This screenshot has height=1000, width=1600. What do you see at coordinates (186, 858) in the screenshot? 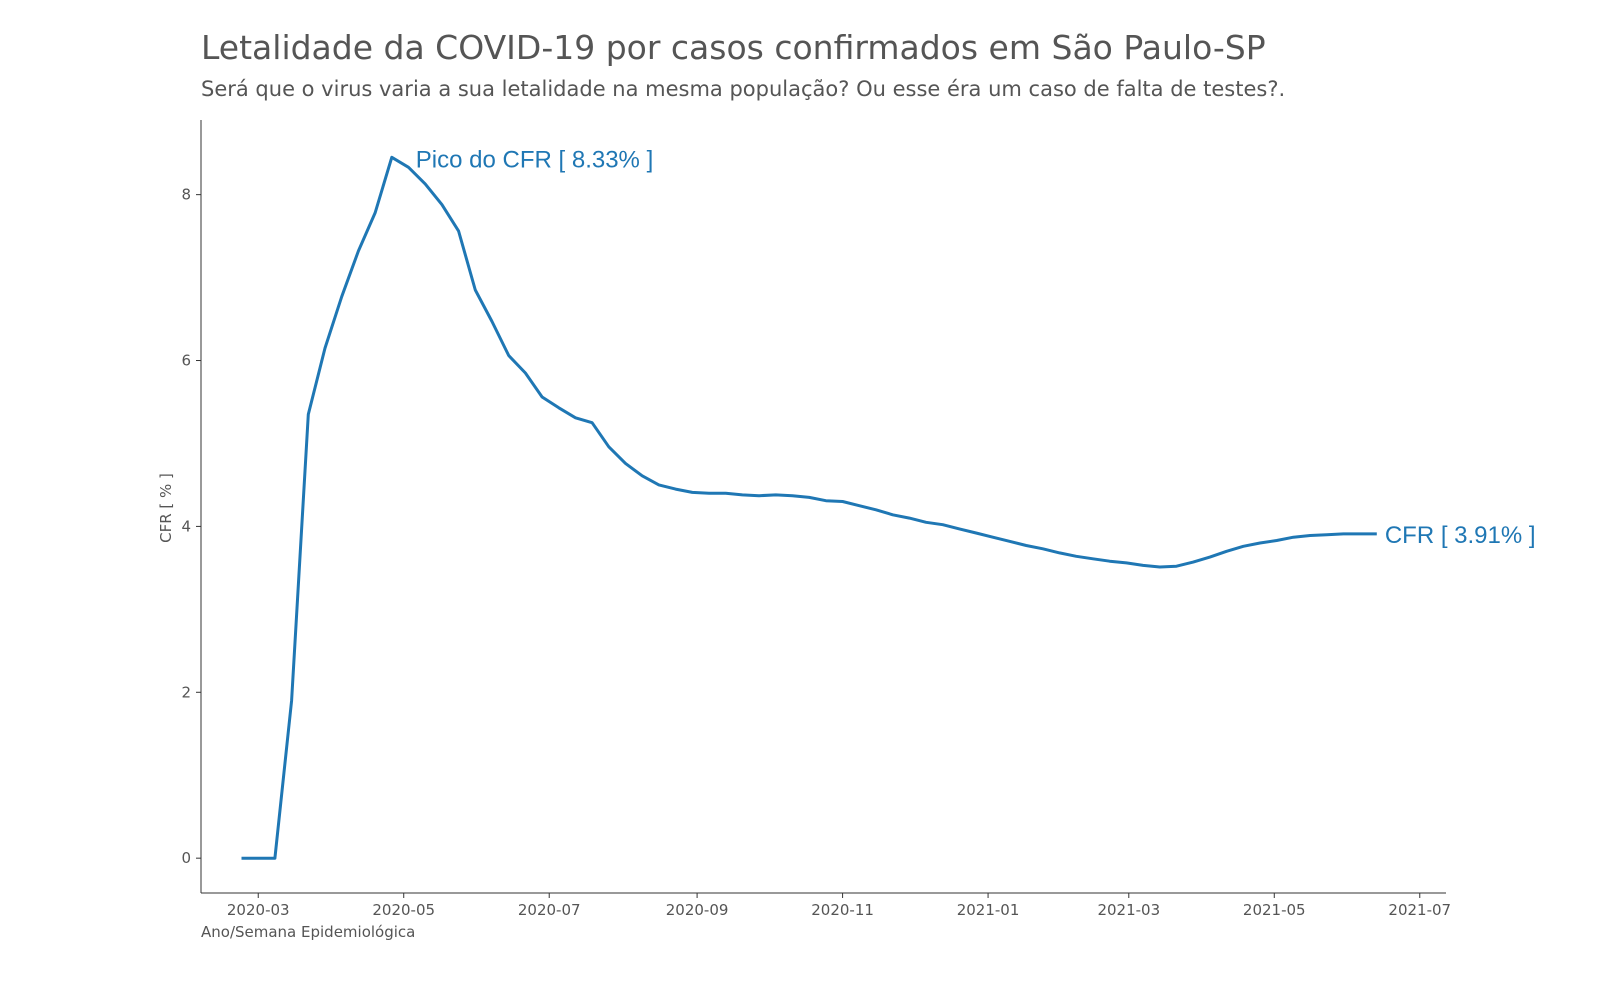
I see `y-tick-label: 0` at bounding box center [186, 858].